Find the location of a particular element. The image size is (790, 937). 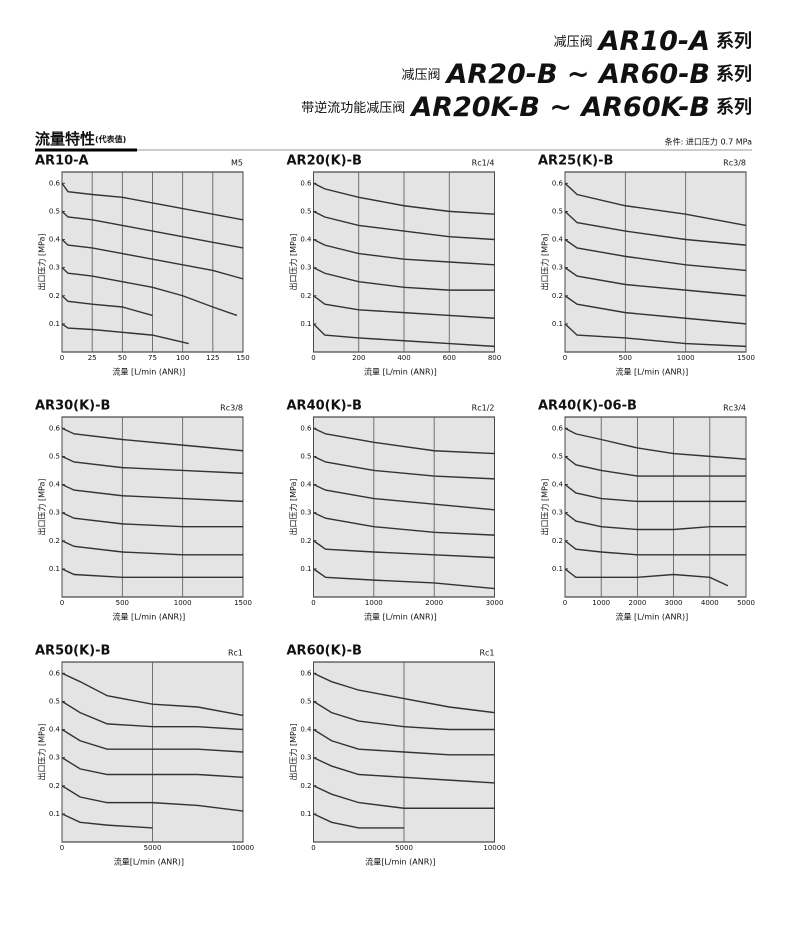

port-size: Rc1/4 is located at coordinates (483, 163).